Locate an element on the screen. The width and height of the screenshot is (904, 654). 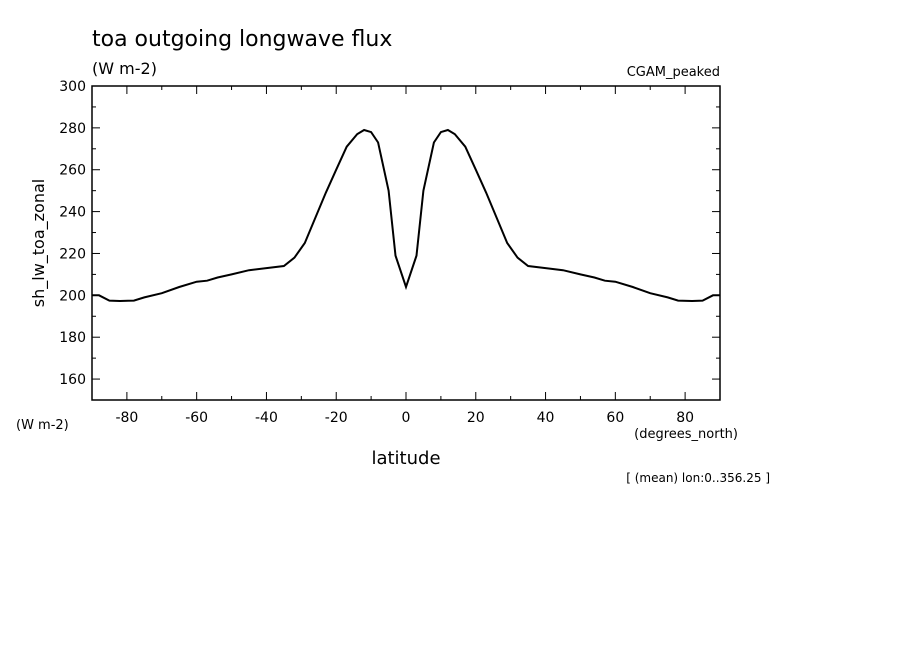
x-tick-label: 20 is located at coordinates (476, 418).